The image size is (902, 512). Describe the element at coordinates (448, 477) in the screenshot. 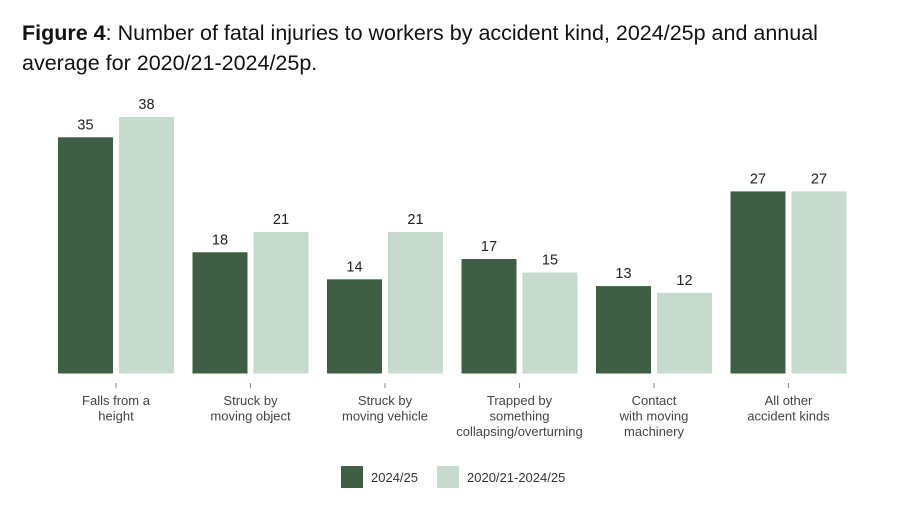

I see `legend-swatch-average` at that location.